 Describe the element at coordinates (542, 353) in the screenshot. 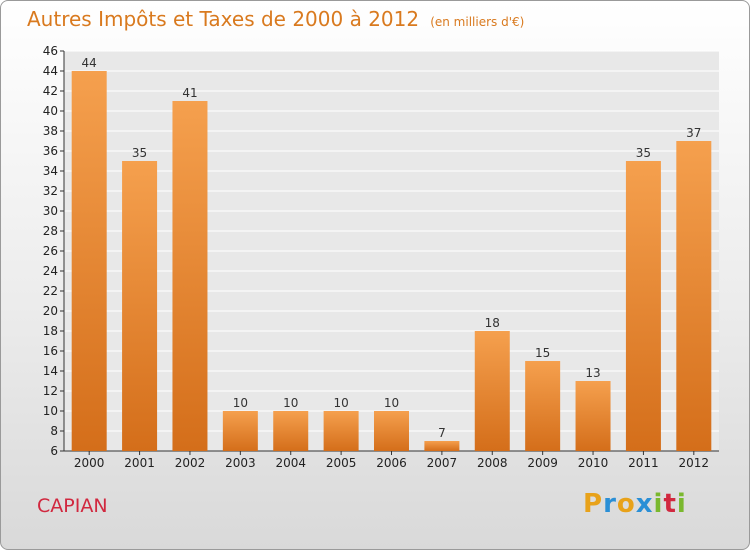

I see `data-label-2009: 15` at that location.